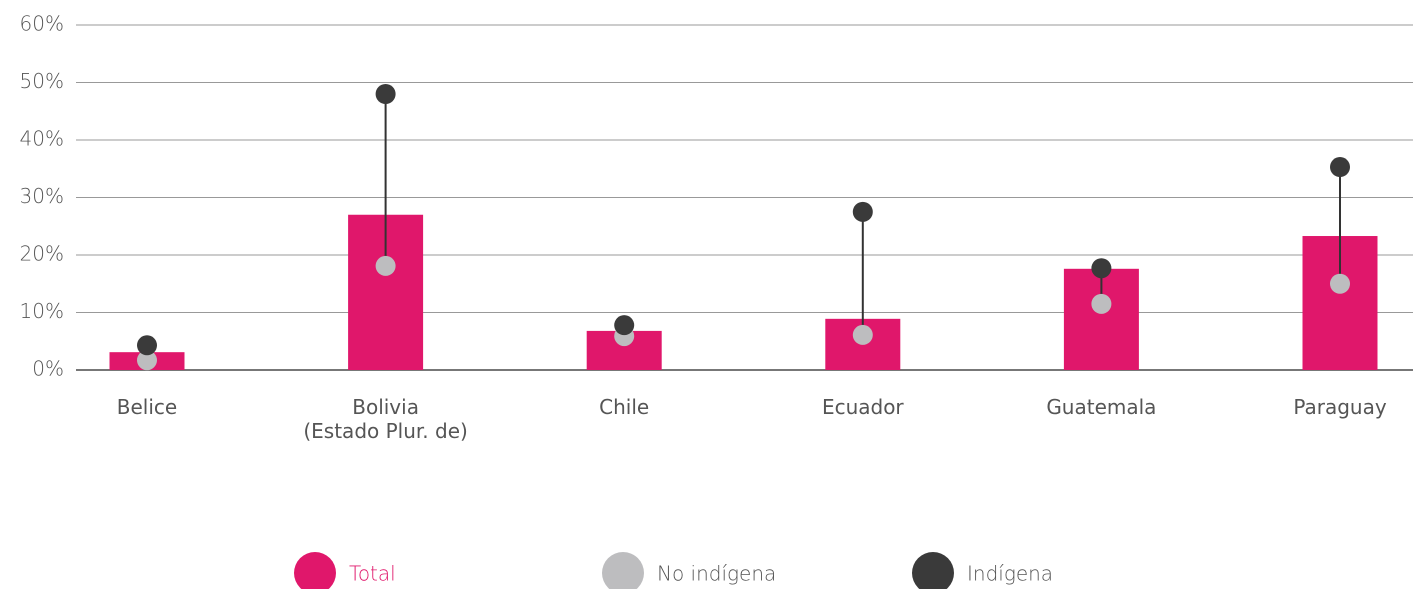 The image size is (1425, 589). I want to click on y-tick-label: 10%, so click(42, 311).